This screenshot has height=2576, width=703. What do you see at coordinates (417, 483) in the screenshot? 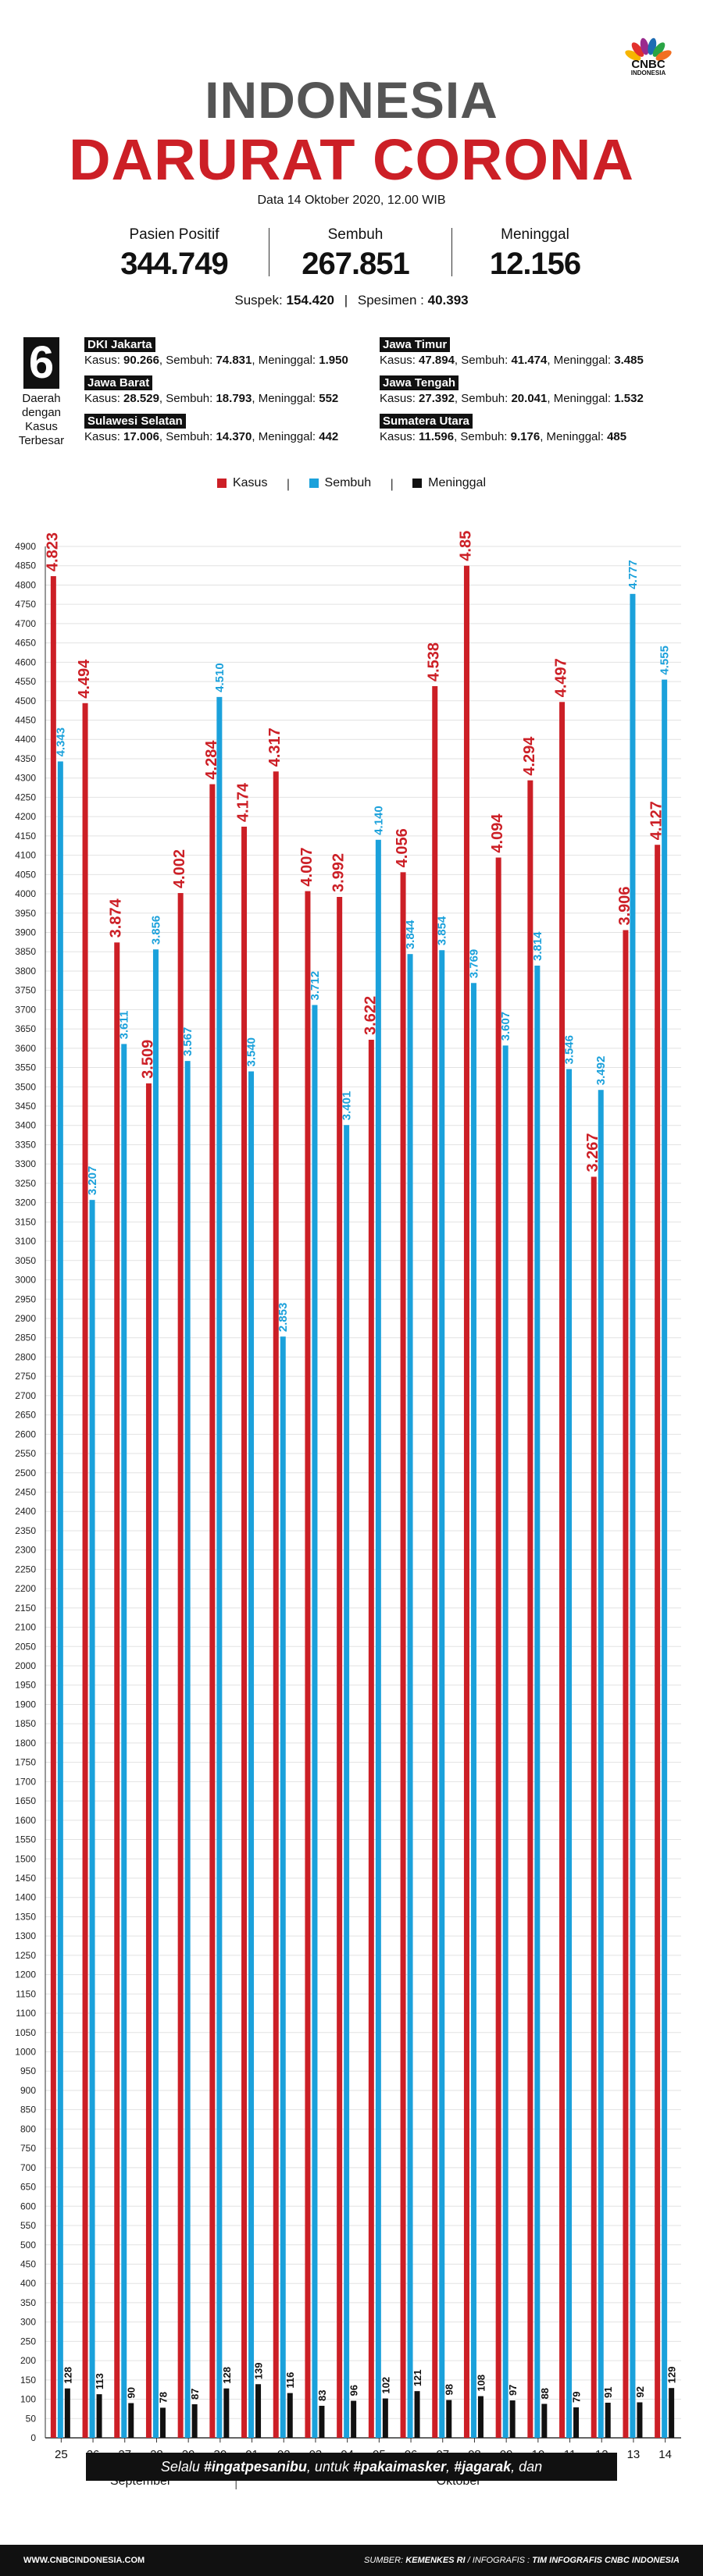
I see `legend-meninggal-swatch` at bounding box center [417, 483].